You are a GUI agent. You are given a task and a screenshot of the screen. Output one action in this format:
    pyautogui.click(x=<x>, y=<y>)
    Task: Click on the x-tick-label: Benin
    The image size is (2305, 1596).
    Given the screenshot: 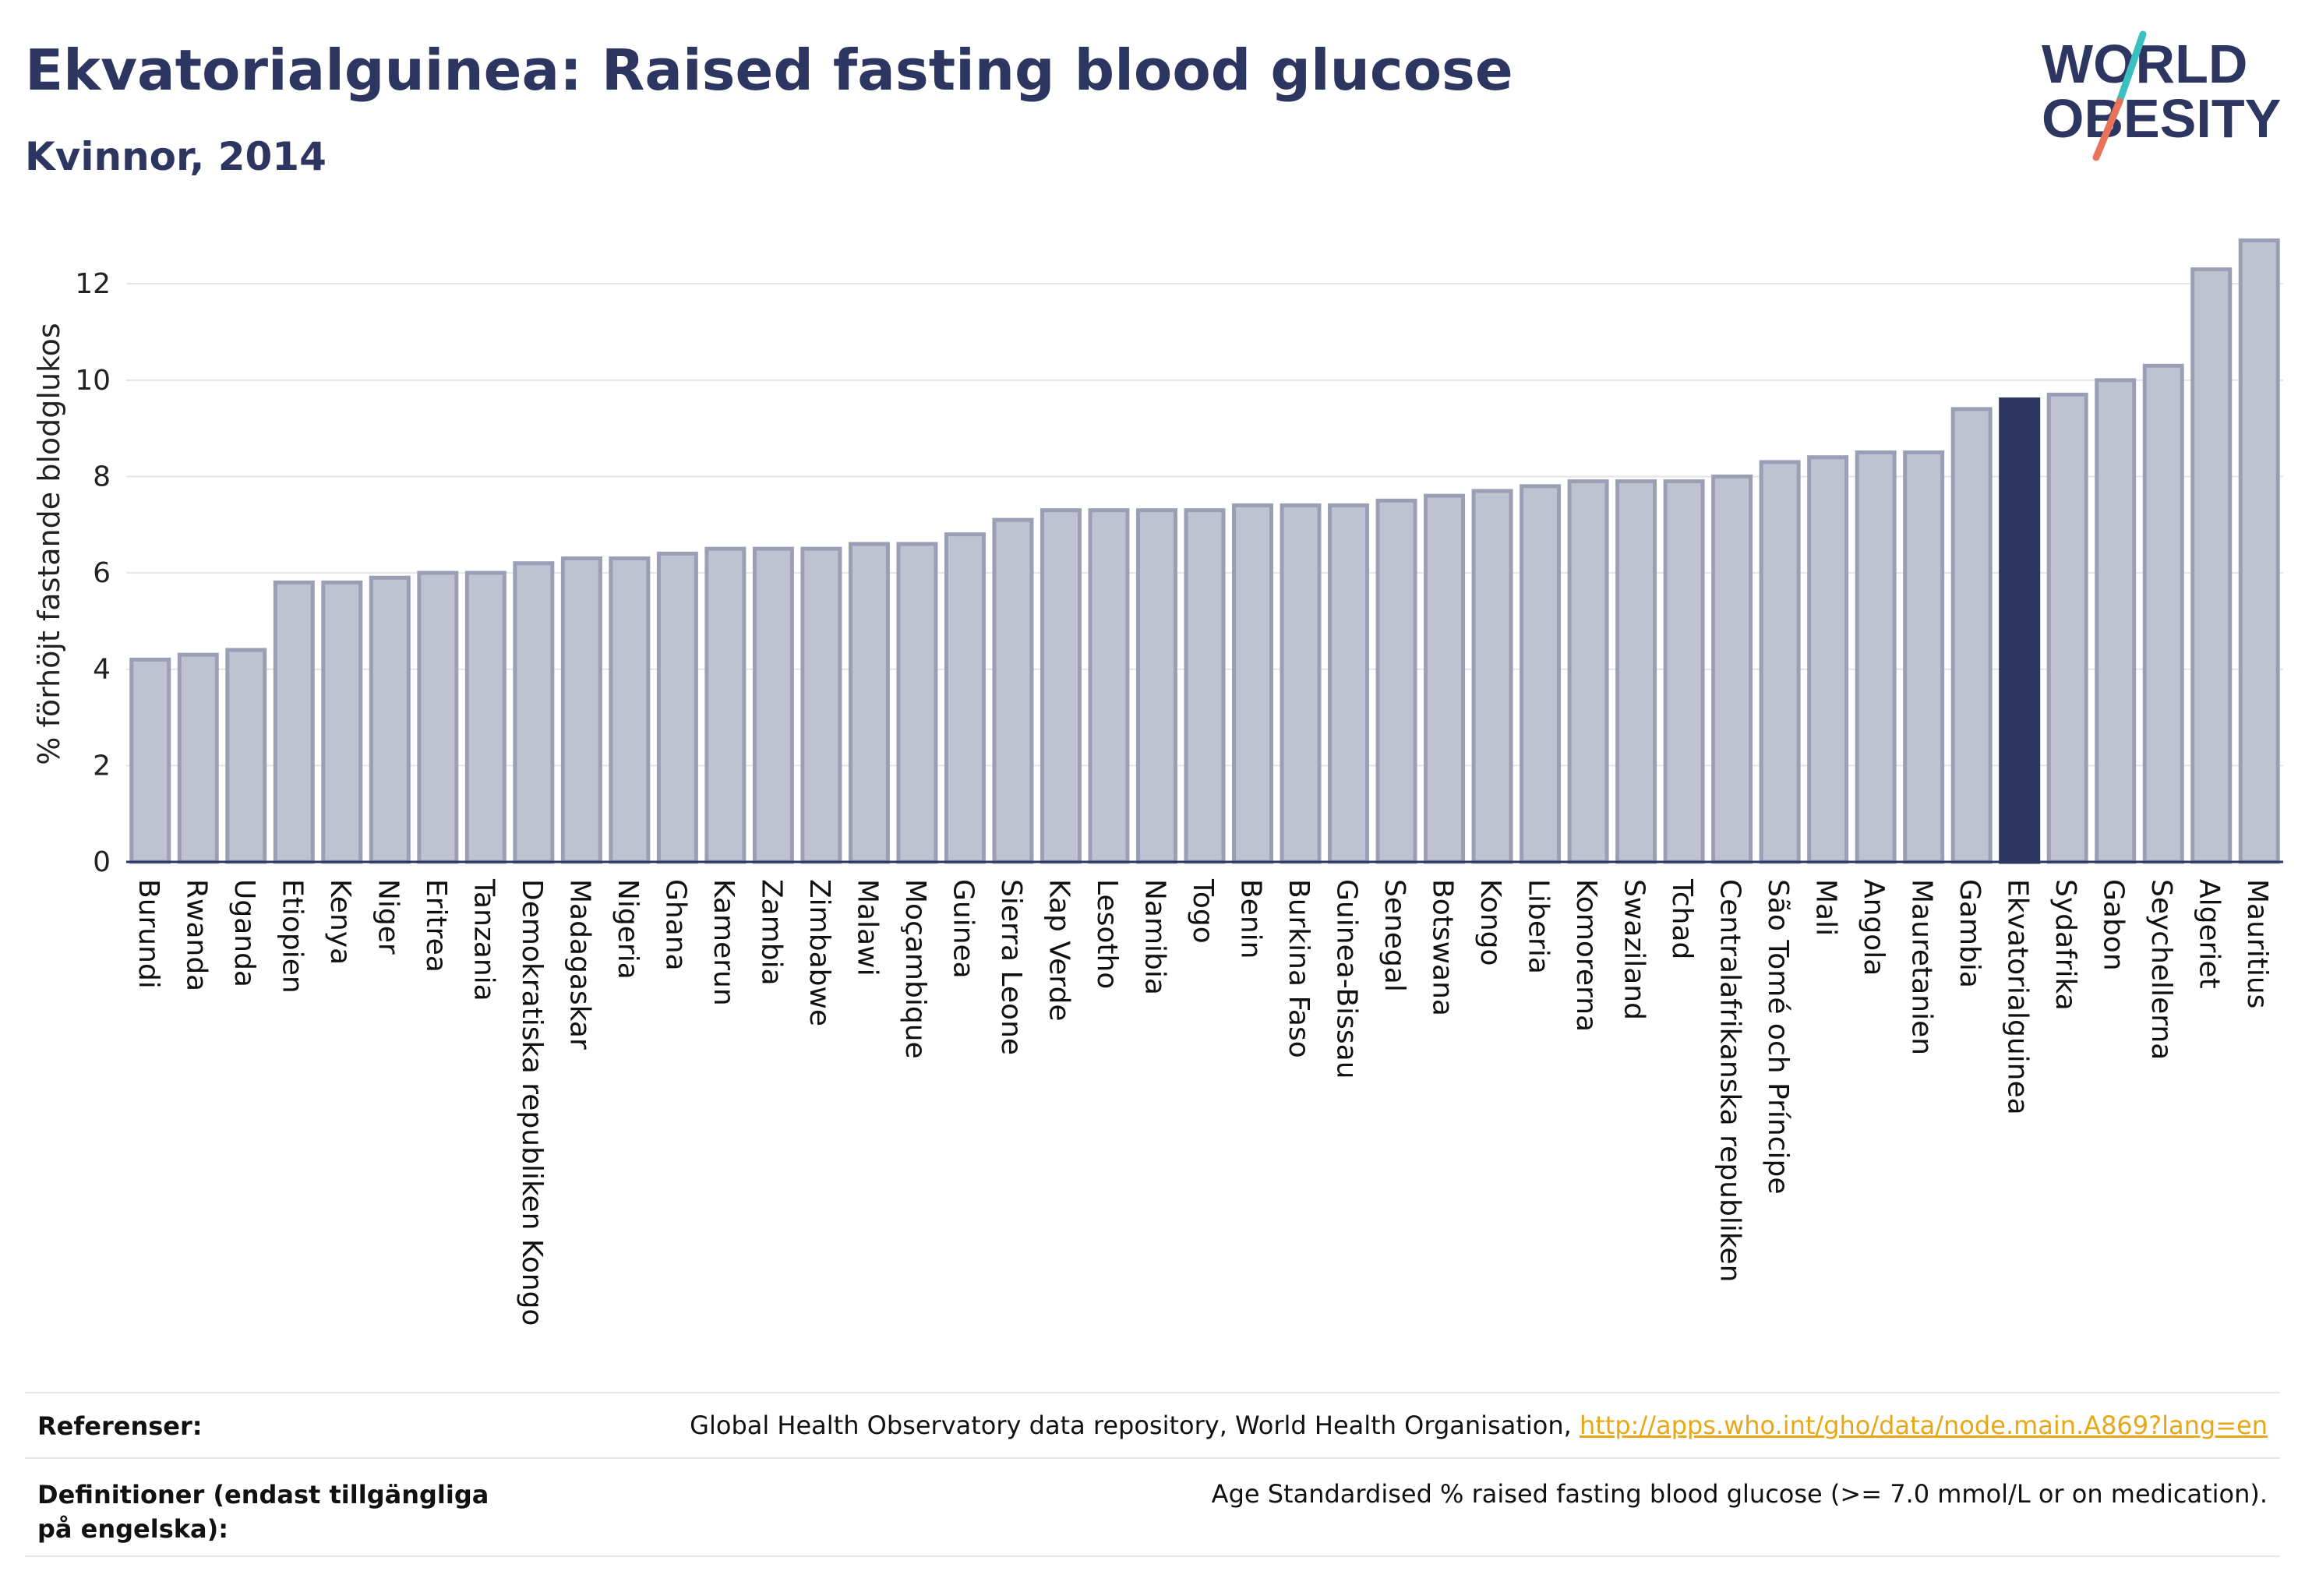 What is the action you would take?
    pyautogui.click(x=1251, y=919)
    